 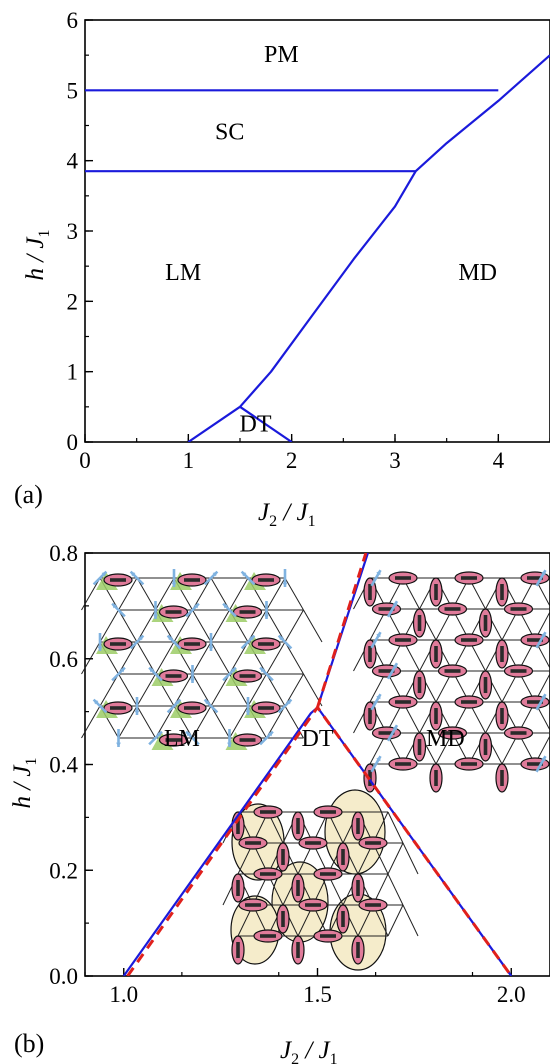 What do you see at coordinates (395, 460) in the screenshot?
I see `x-tick-label: 3` at bounding box center [395, 460].